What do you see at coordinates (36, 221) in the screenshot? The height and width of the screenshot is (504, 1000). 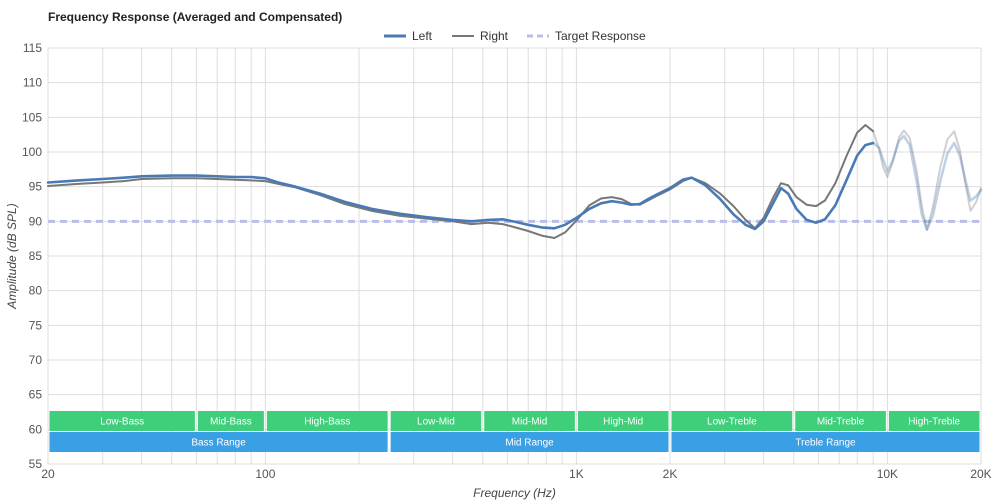 I see `y-tick-label: 90` at bounding box center [36, 221].